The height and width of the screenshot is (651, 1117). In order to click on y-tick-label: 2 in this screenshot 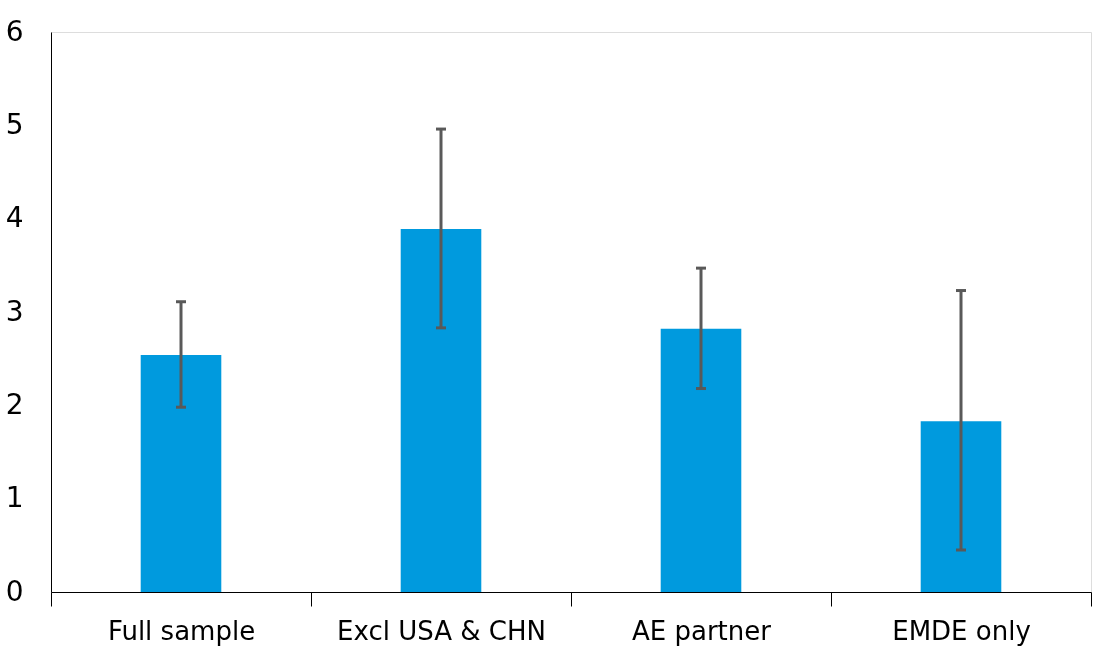, I will do `click(14, 404)`.